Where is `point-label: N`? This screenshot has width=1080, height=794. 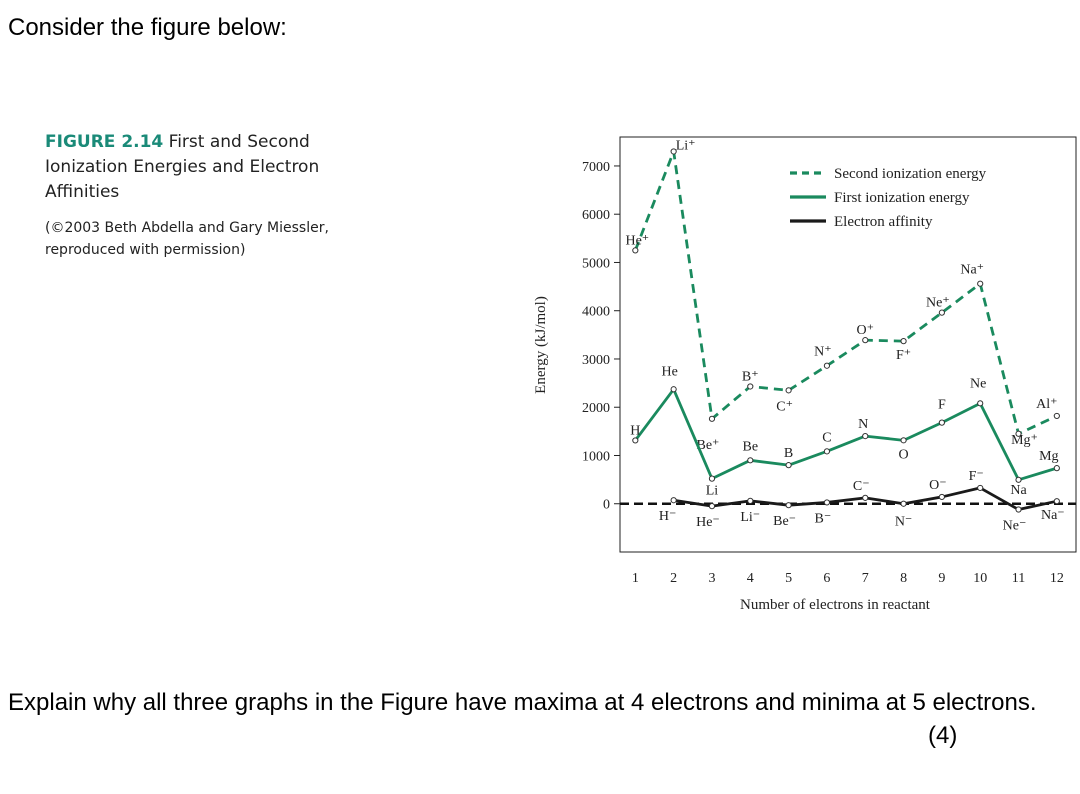 point-label: N is located at coordinates (863, 424).